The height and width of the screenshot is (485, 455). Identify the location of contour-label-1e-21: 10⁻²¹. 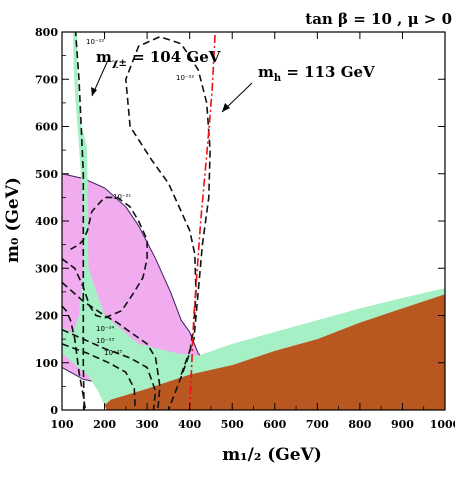
(122, 197).